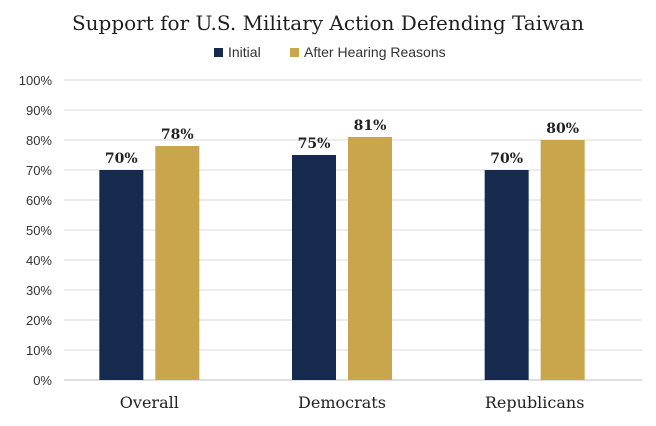  What do you see at coordinates (149, 402) in the screenshot?
I see `x-category-label: Overall` at bounding box center [149, 402].